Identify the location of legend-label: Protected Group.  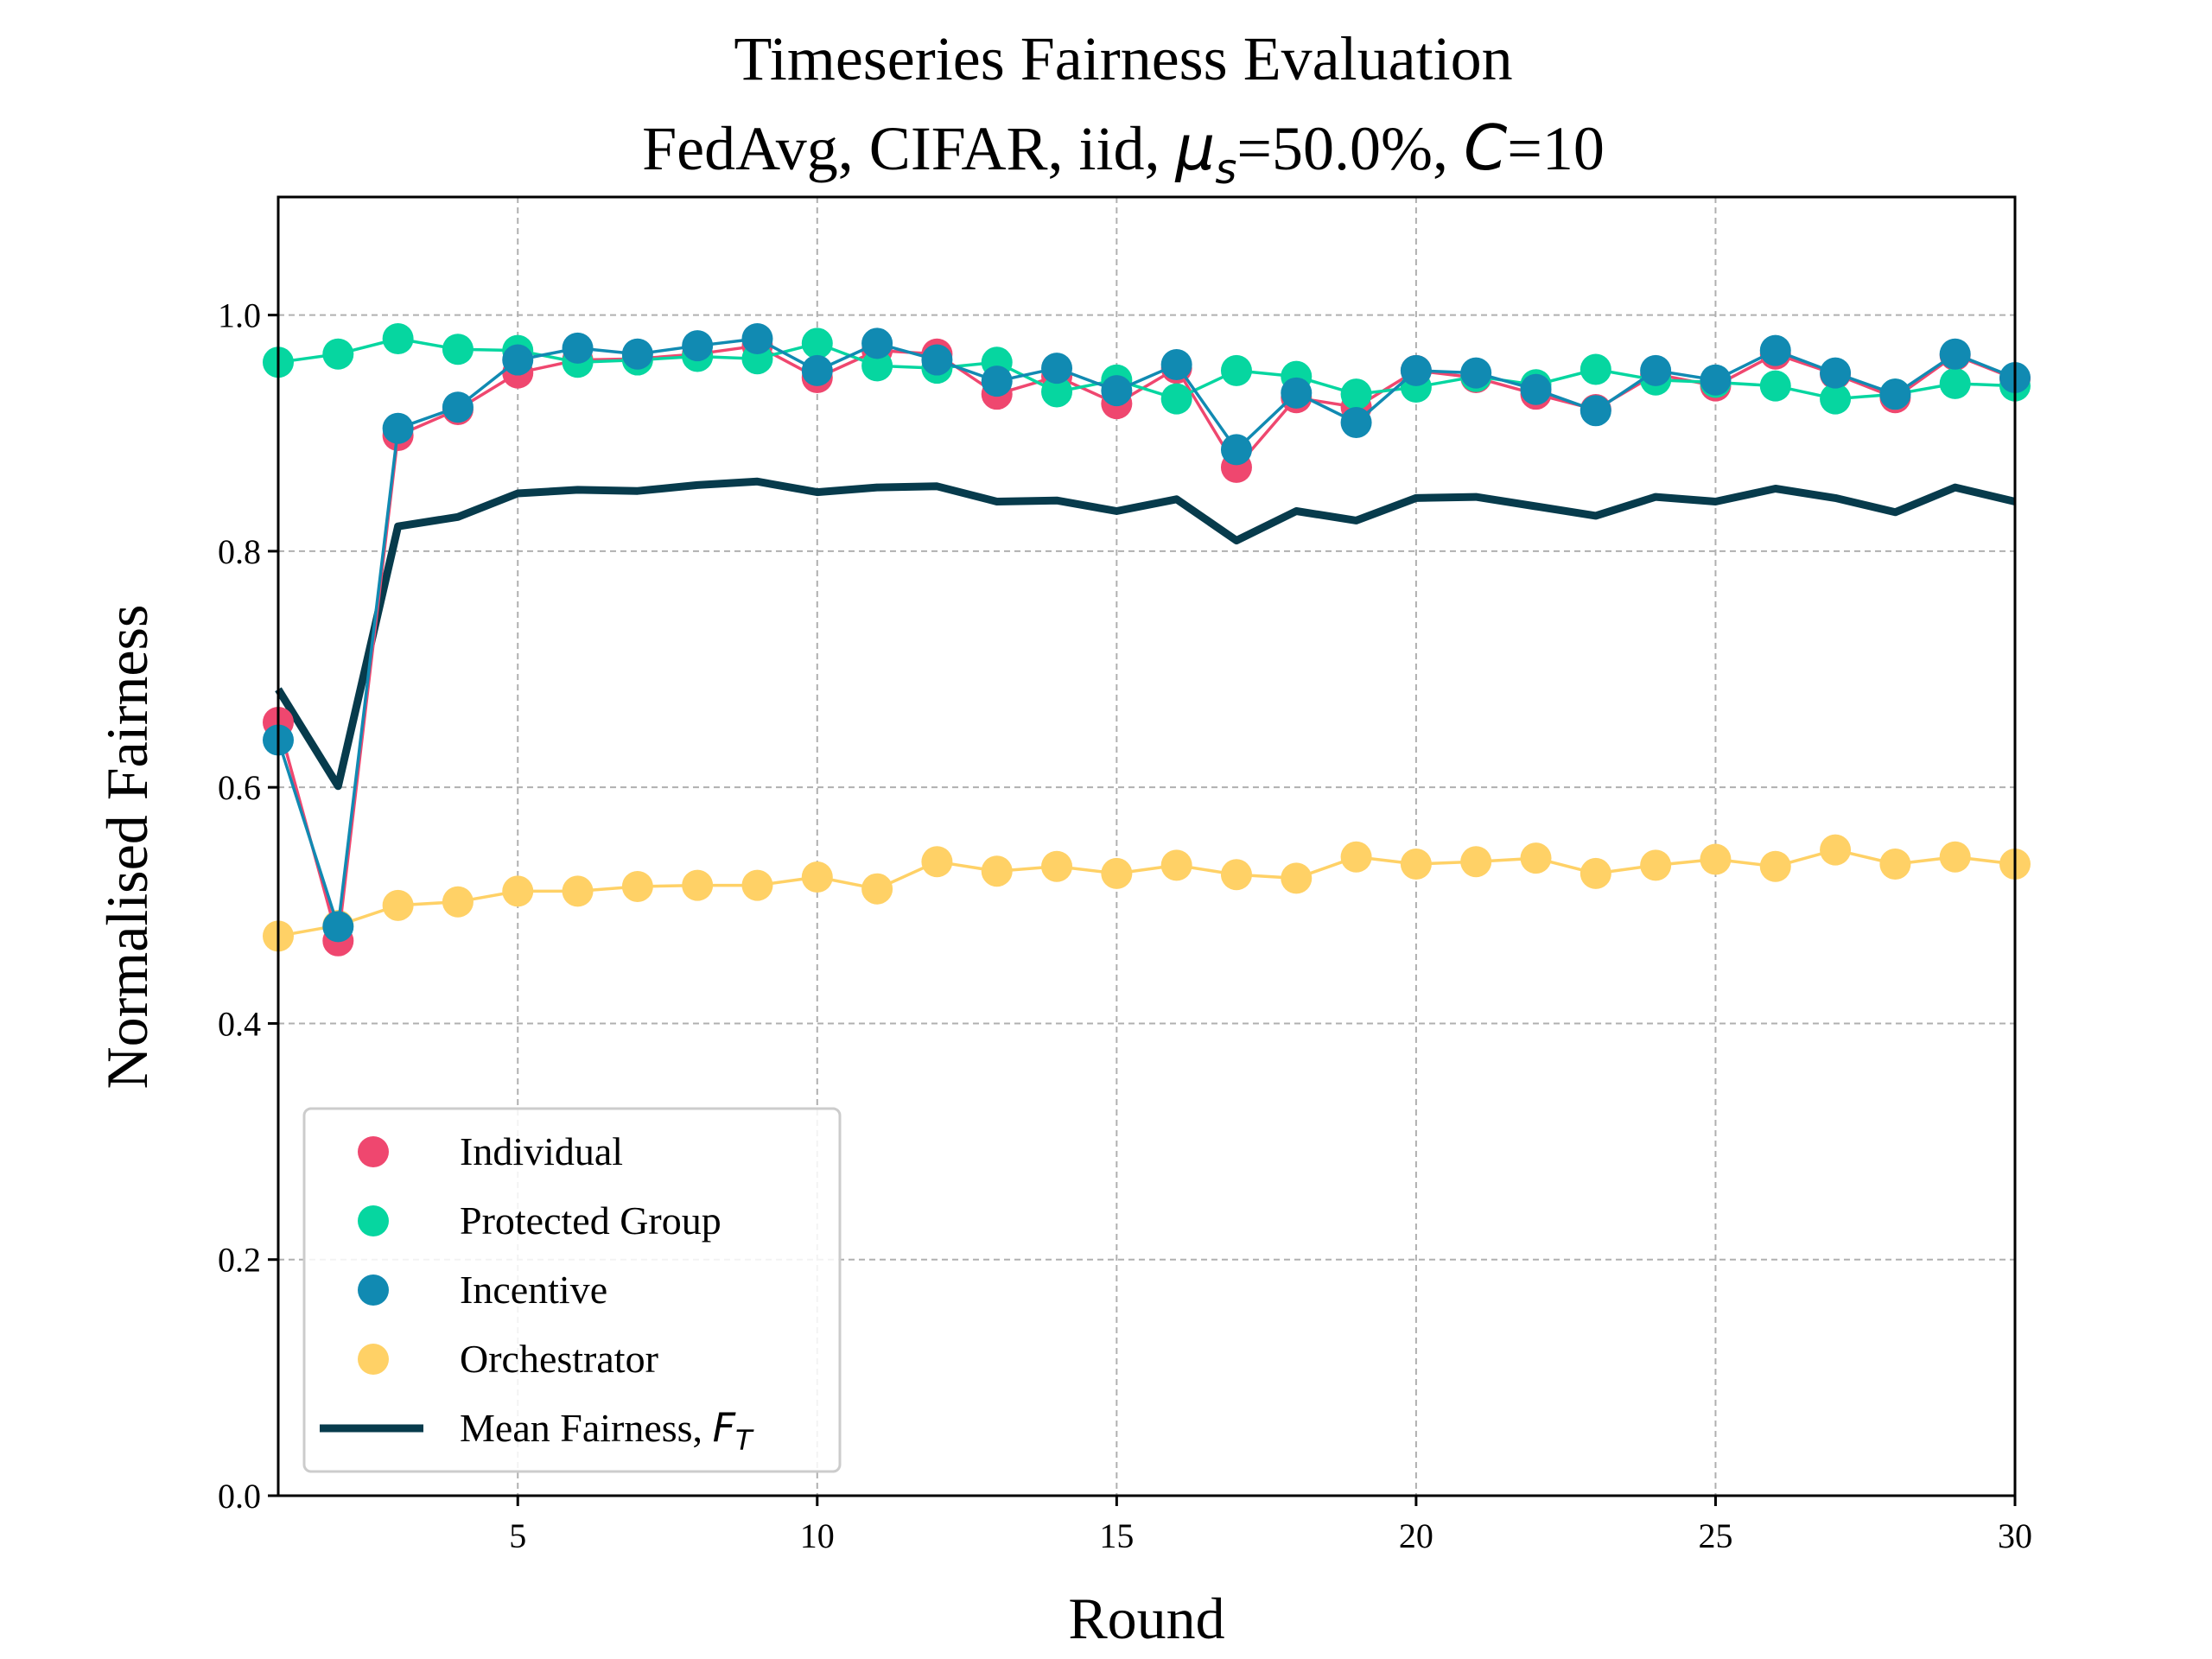
(590, 1220).